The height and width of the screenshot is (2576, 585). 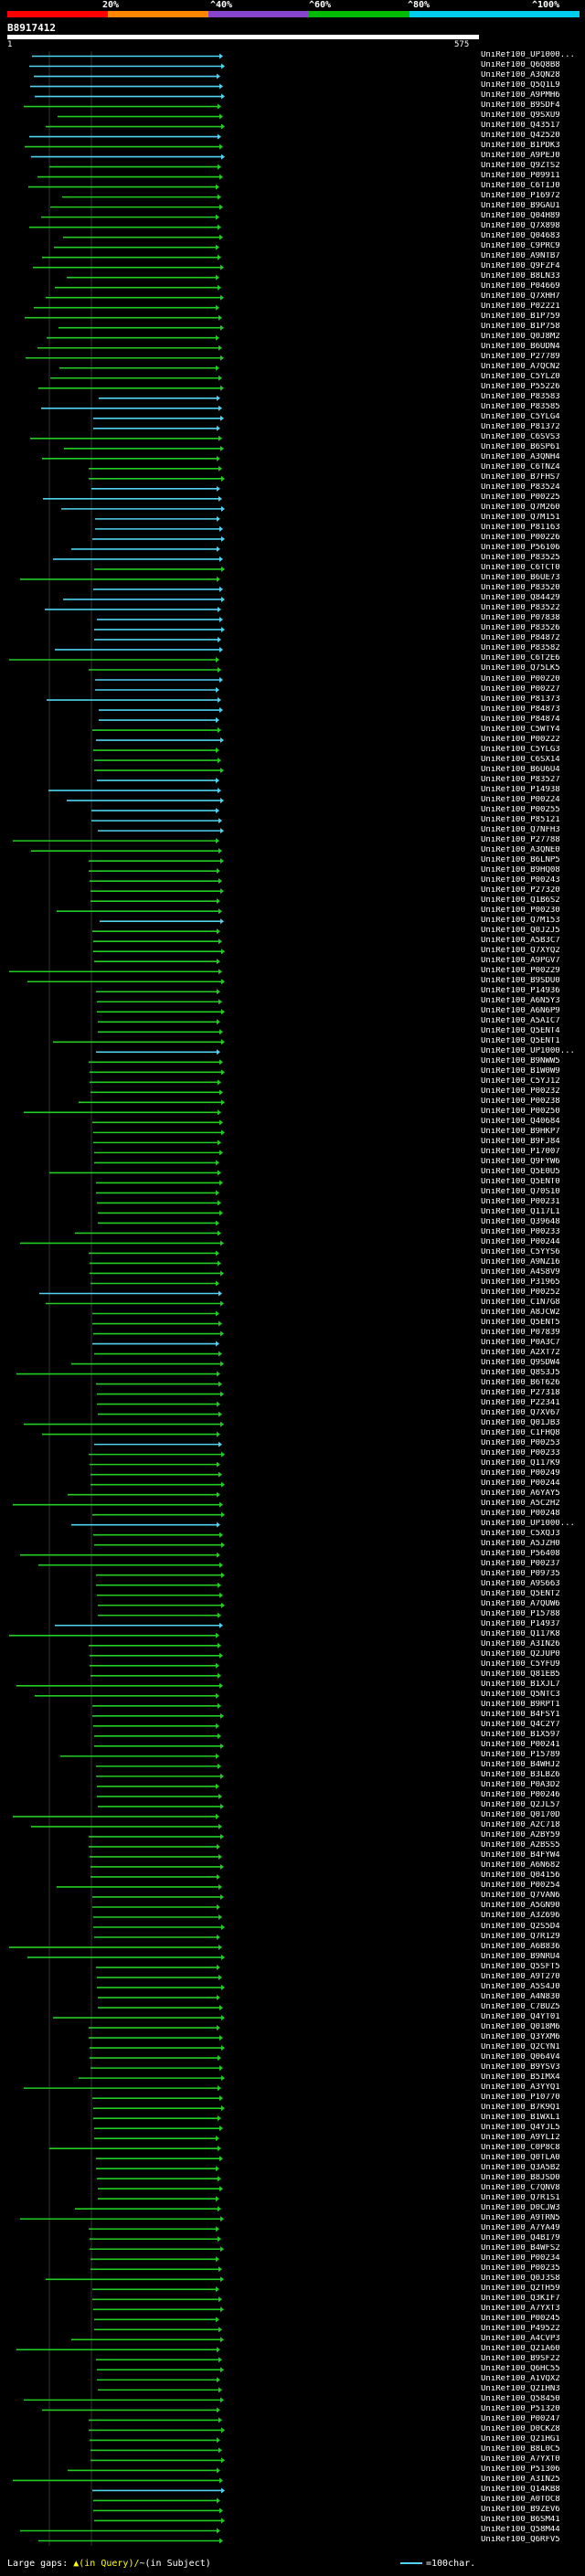 What do you see at coordinates (520, 638) in the screenshot?
I see `hit-label: UniRef100_P84872` at bounding box center [520, 638].